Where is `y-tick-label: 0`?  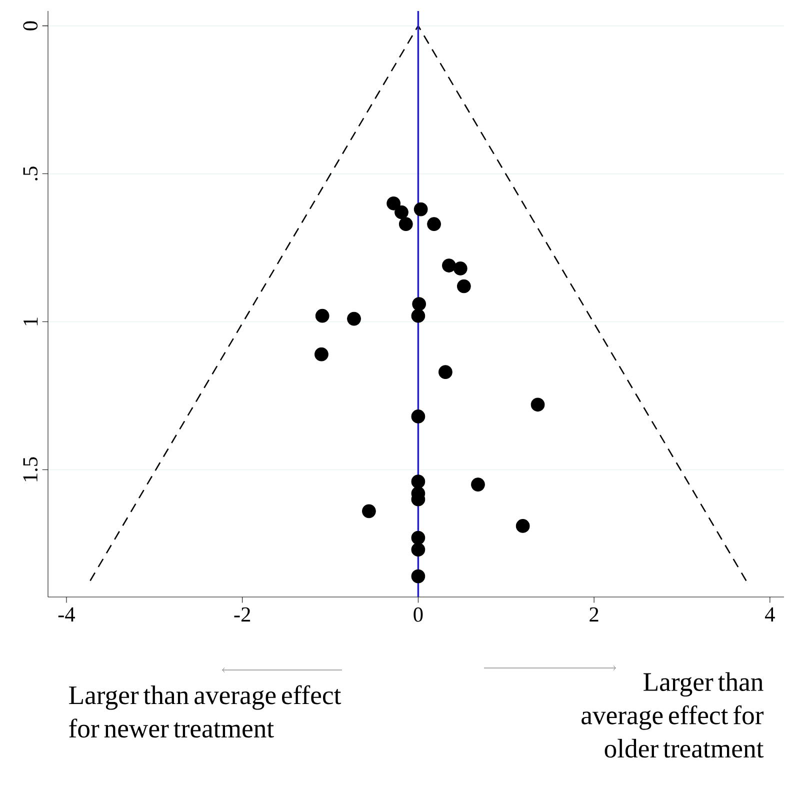
y-tick-label: 0 is located at coordinates (30, 25).